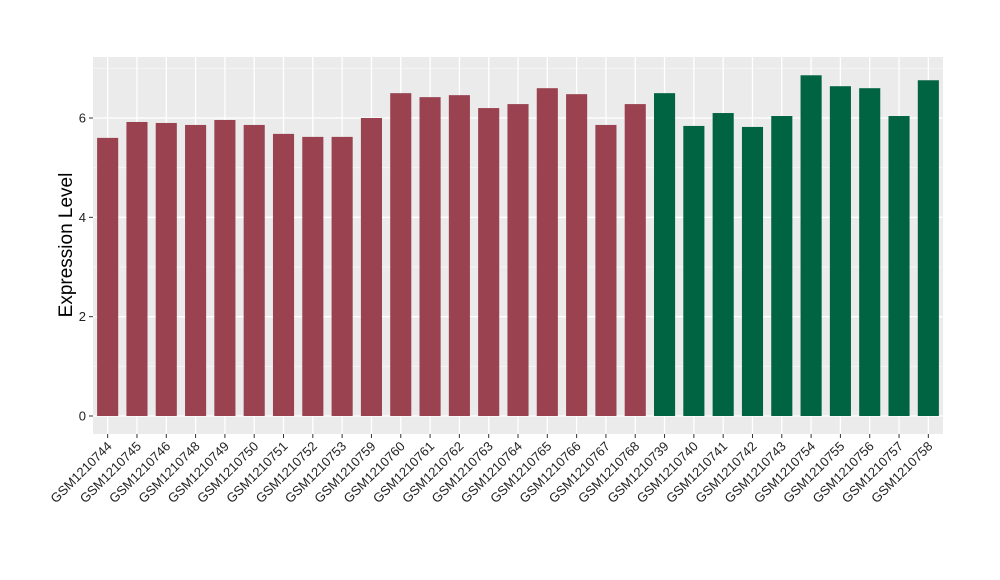  I want to click on bar-GSM1210759, so click(371, 267).